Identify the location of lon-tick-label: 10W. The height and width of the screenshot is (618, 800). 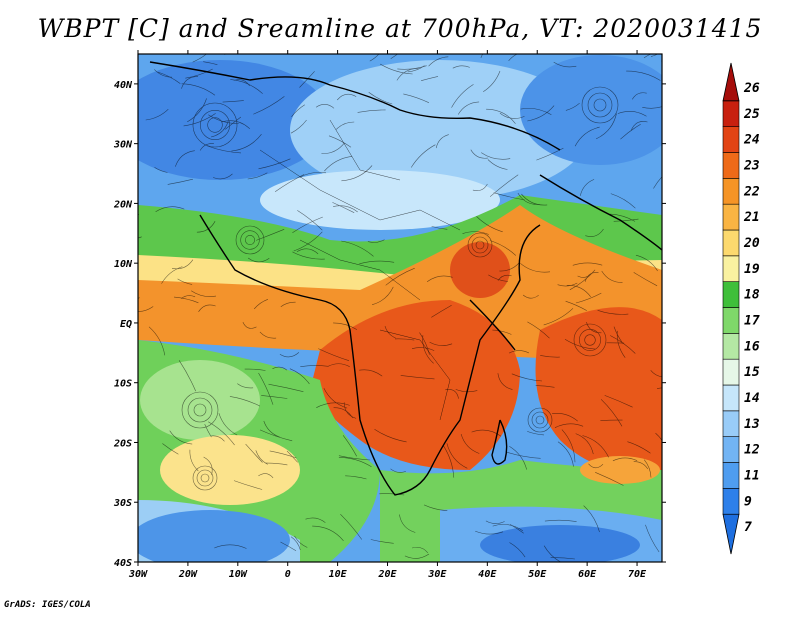
(238, 574).